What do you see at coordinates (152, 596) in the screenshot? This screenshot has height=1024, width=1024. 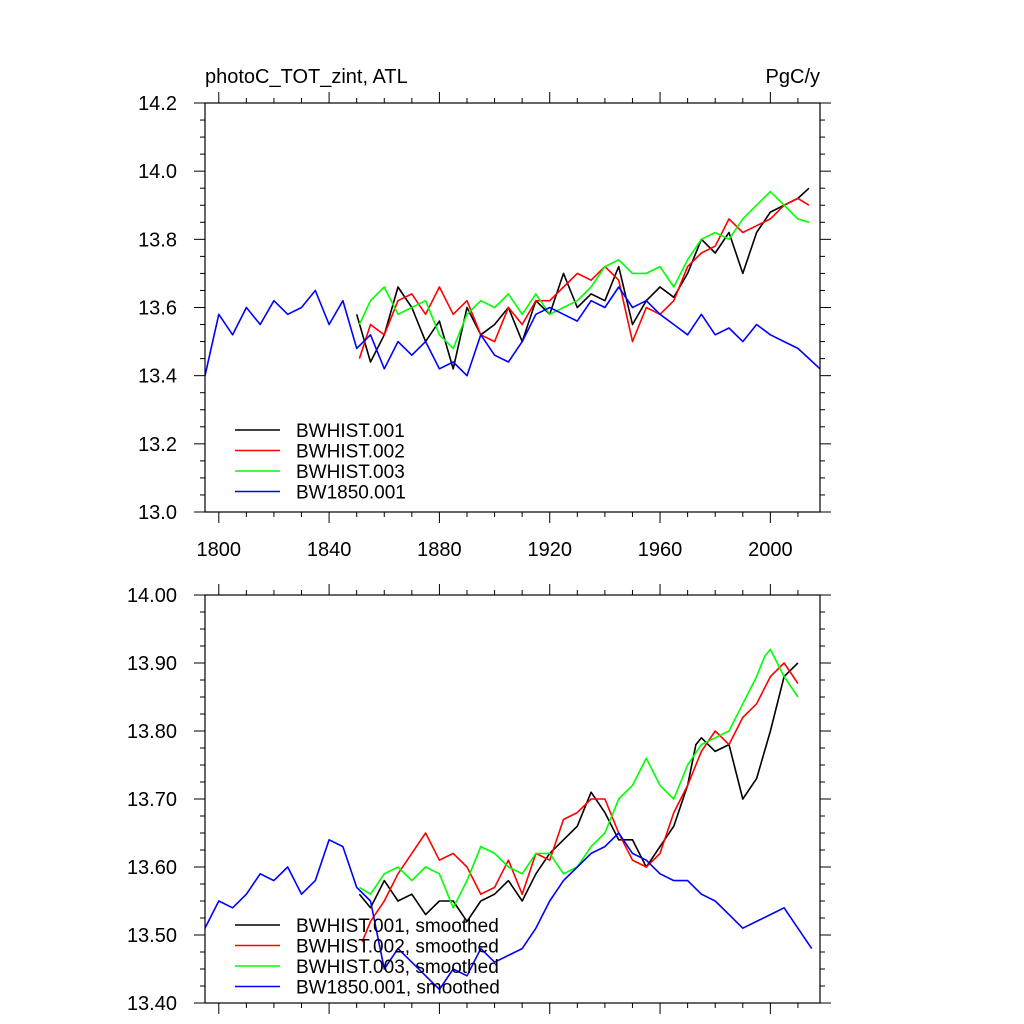 I see `y-tick-label: 14.00` at bounding box center [152, 596].